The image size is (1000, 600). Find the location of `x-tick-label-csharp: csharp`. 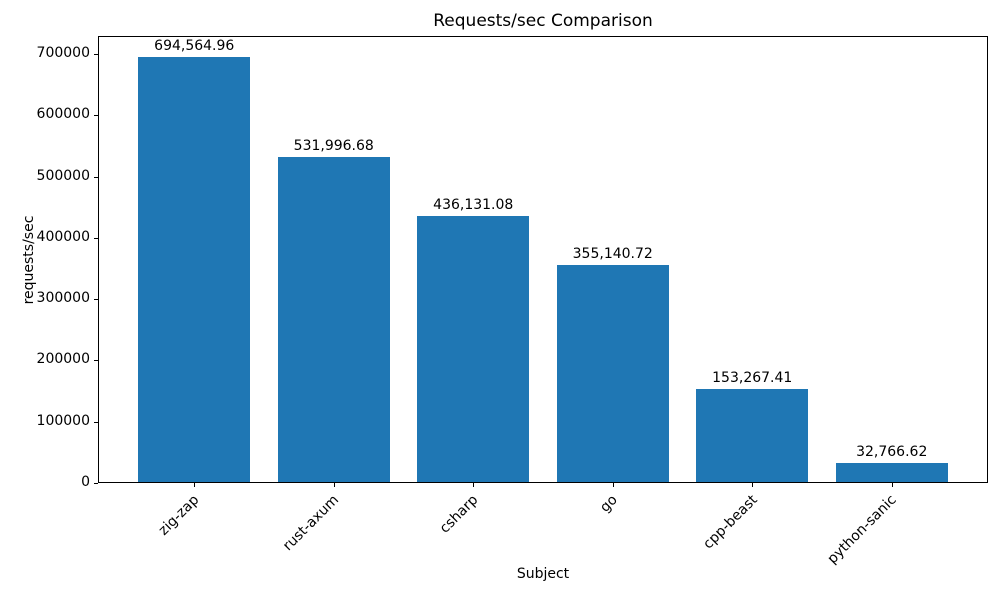

x-tick-label-csharp: csharp is located at coordinates (459, 514).